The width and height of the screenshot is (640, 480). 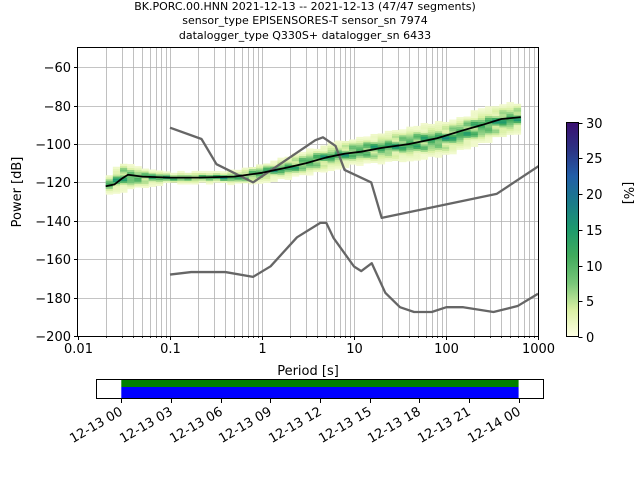 I want to click on x-tick-label: 1000, so click(x=538, y=349).